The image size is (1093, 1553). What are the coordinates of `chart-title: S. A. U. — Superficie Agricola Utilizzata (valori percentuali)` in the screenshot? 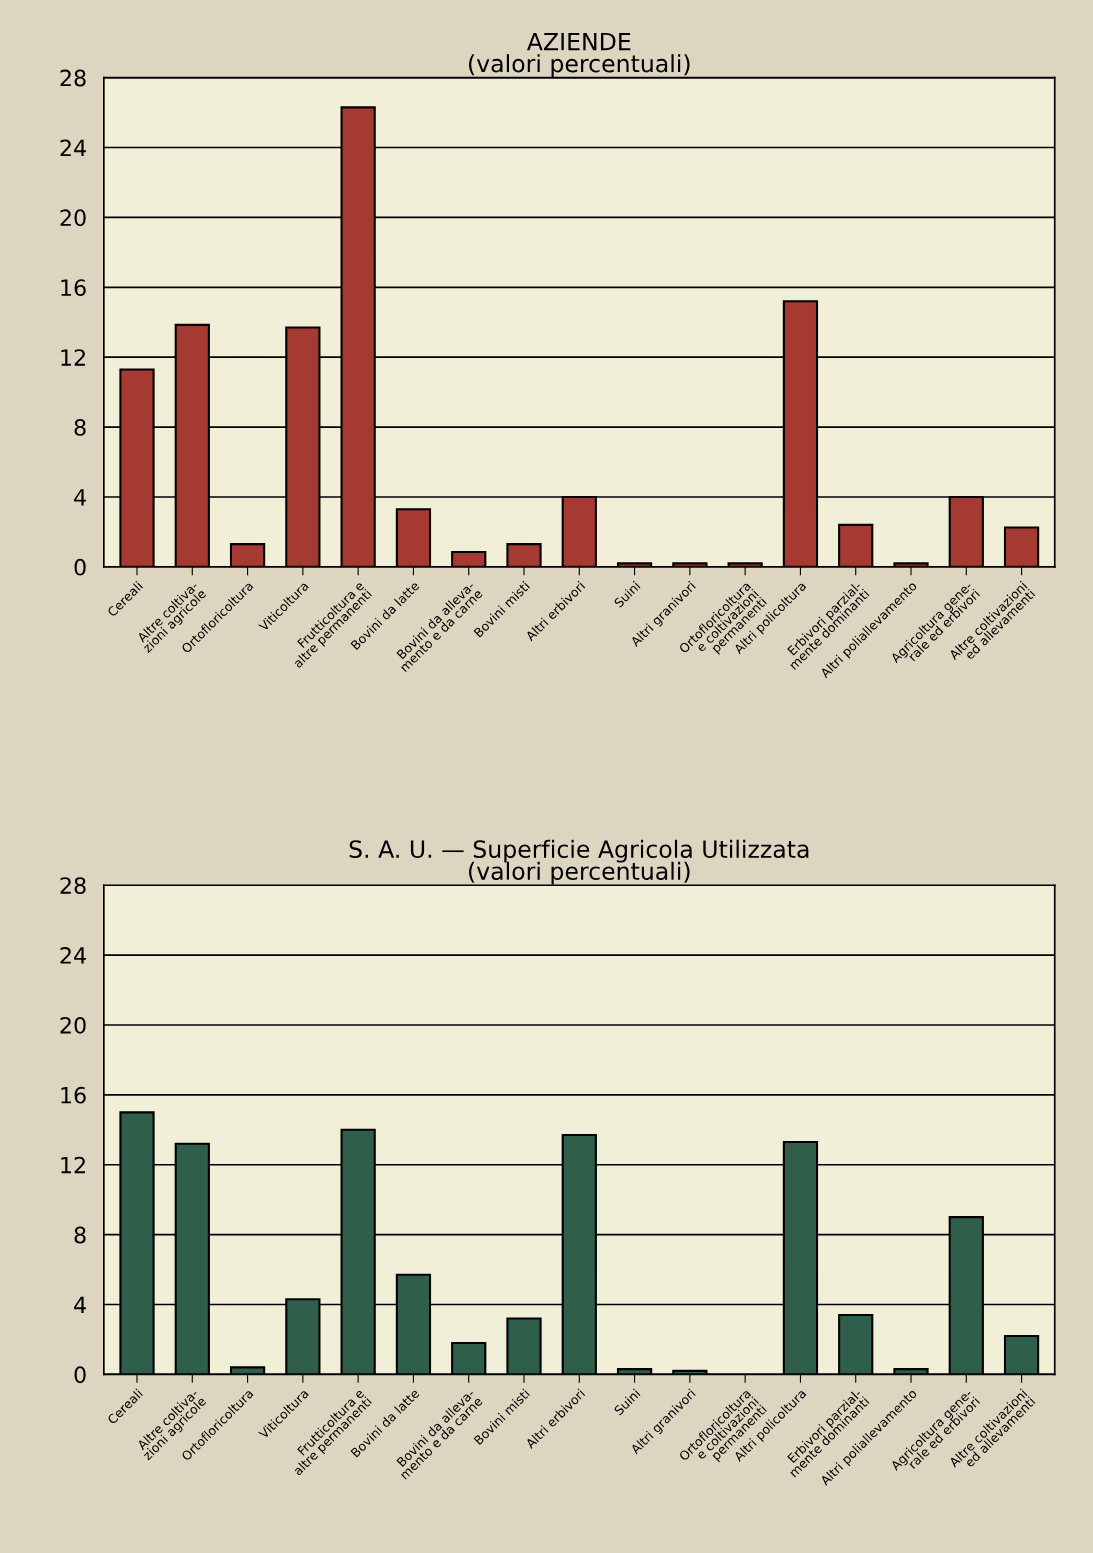 It's located at (579, 862).